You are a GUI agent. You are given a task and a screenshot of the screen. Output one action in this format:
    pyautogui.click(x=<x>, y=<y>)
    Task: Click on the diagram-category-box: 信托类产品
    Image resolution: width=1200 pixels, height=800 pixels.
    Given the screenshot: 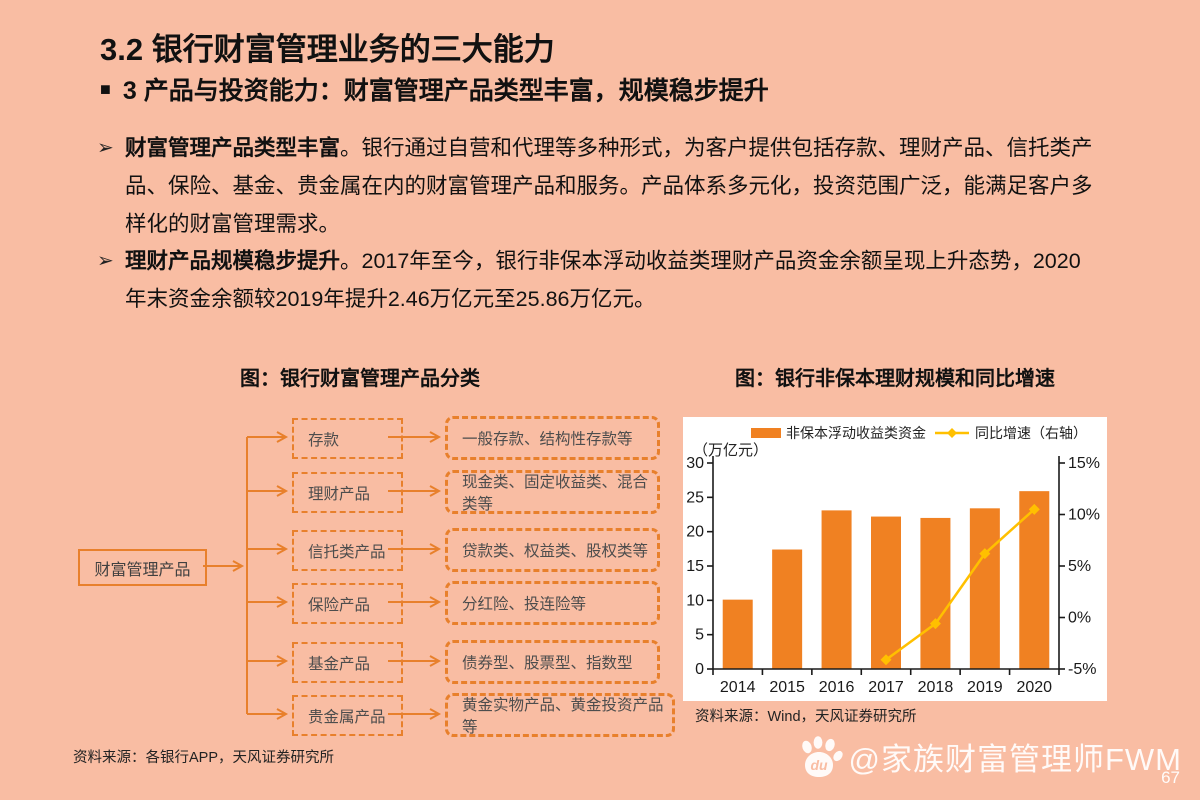 What is the action you would take?
    pyautogui.click(x=347, y=550)
    